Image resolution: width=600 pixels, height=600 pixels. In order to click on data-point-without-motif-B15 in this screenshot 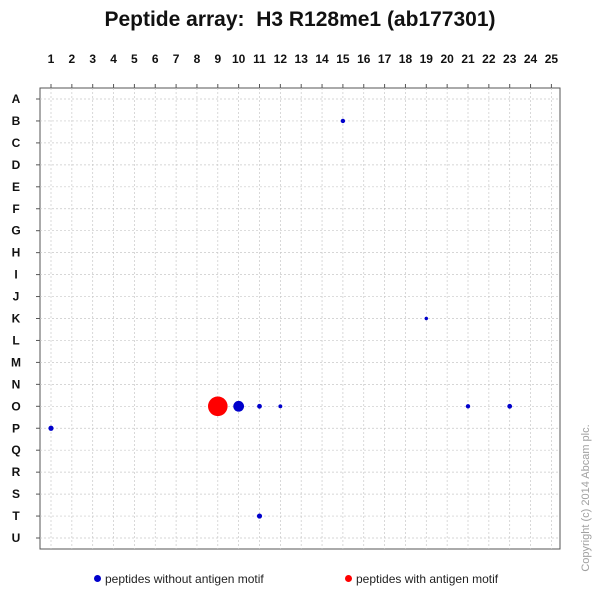, I will do `click(343, 121)`.